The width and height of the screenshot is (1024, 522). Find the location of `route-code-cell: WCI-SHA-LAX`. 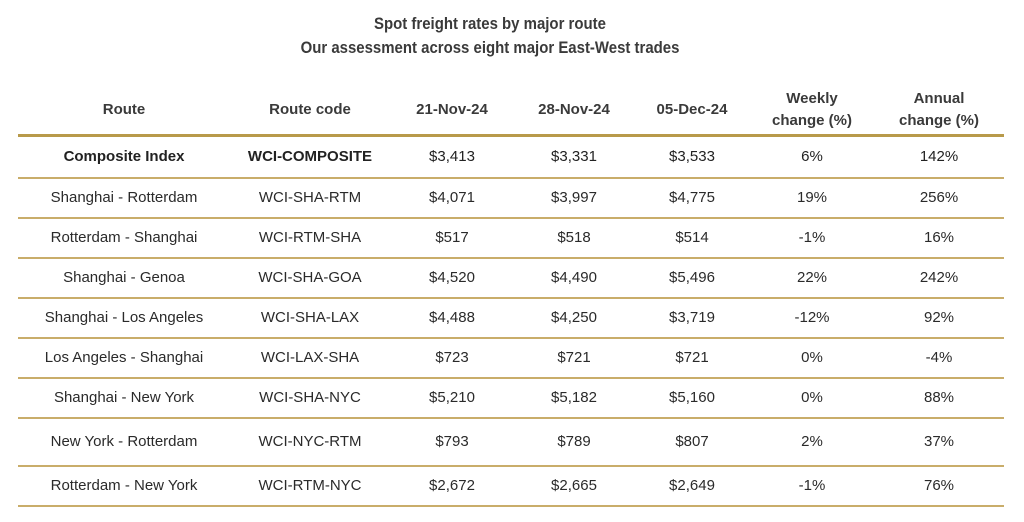

route-code-cell: WCI-SHA-LAX is located at coordinates (310, 318).